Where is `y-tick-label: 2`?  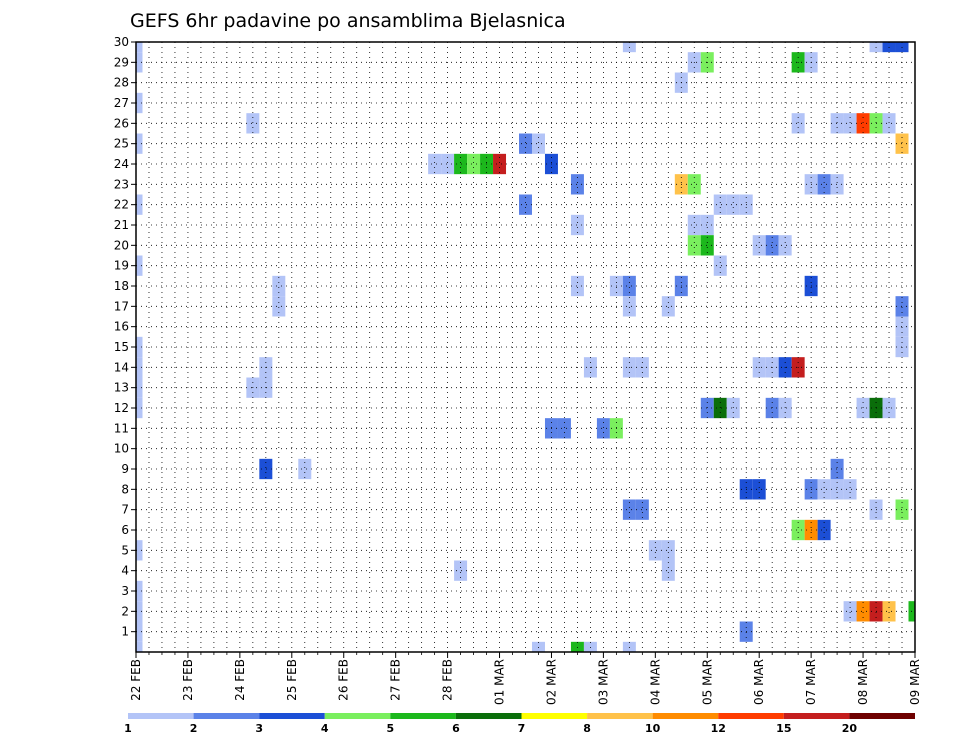
y-tick-label: 2 is located at coordinates (125, 611).